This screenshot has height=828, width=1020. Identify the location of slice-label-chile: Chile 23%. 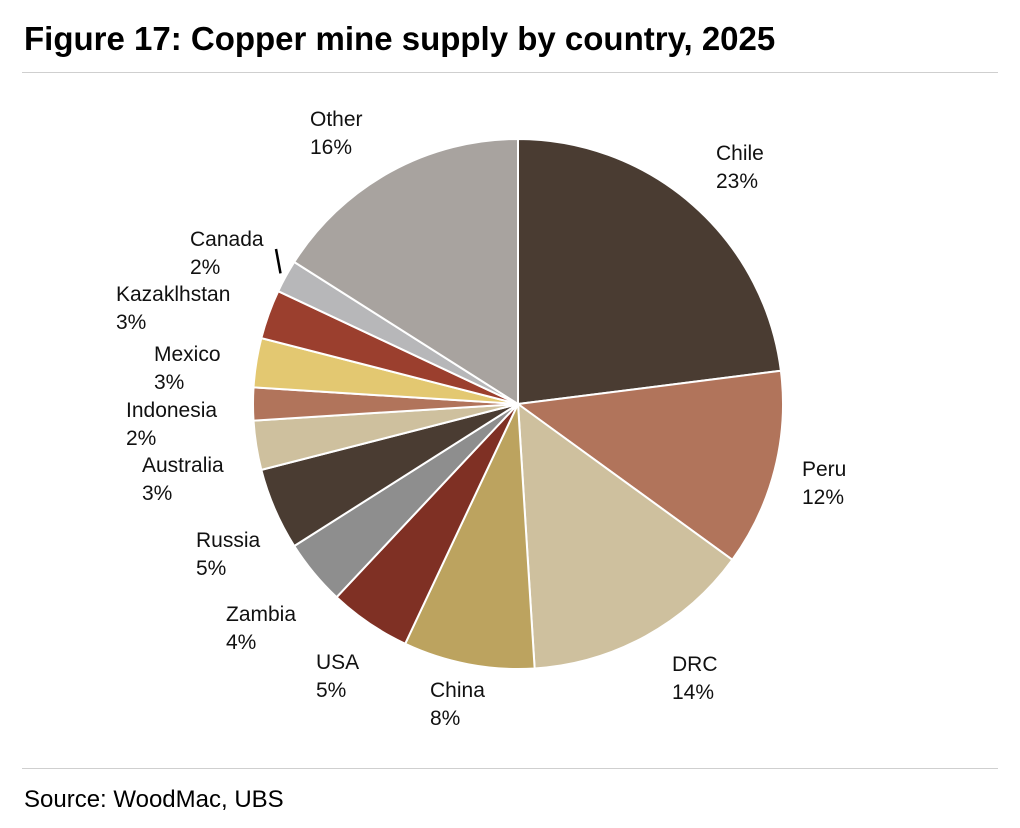
(740, 167).